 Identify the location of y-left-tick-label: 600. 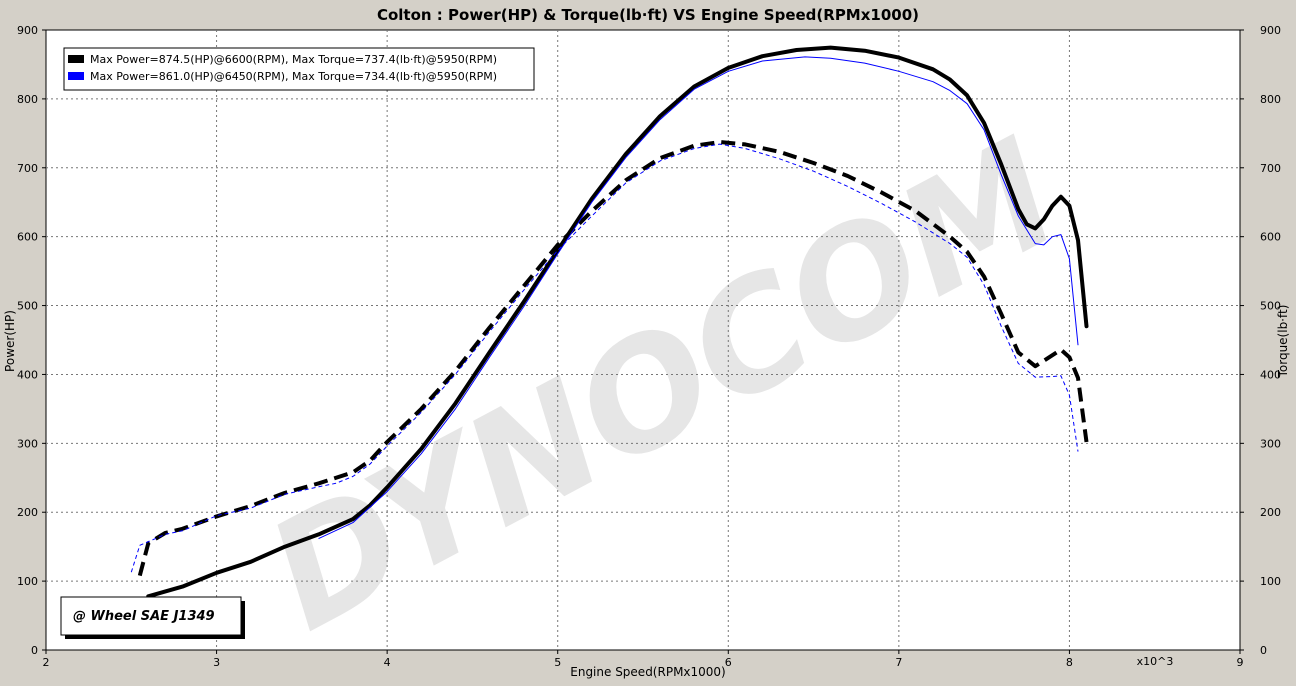
(27, 237).